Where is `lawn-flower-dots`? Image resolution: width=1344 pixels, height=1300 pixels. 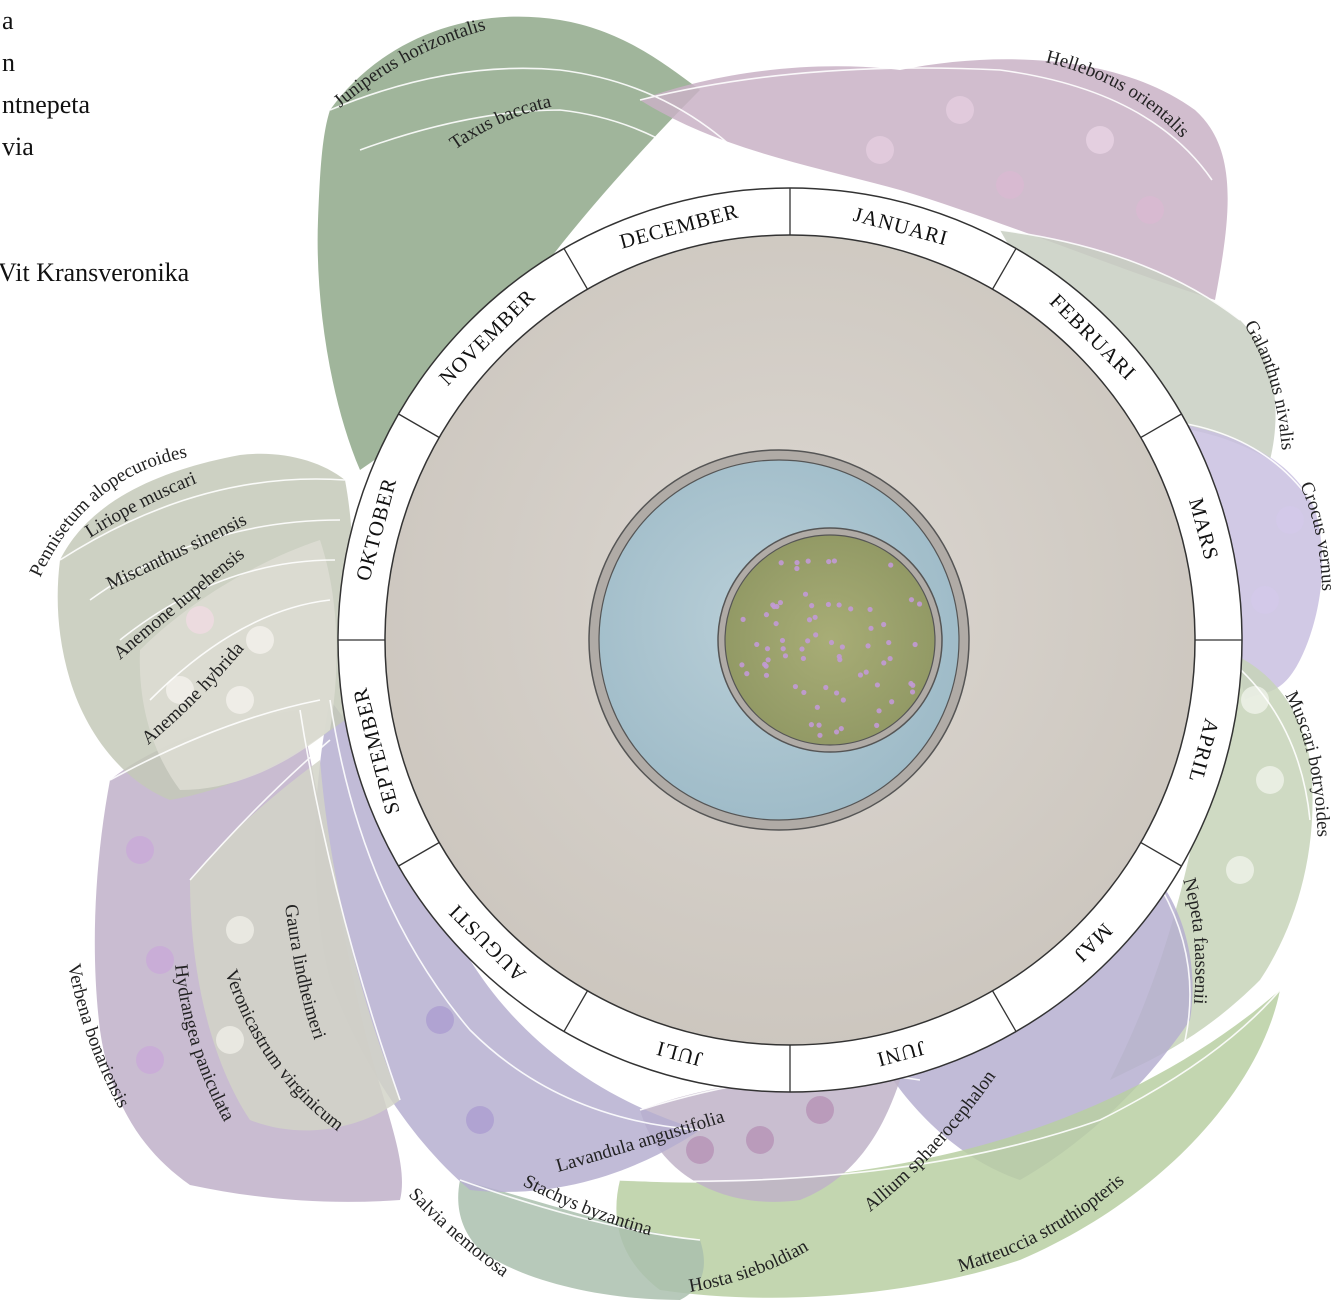 lawn-flower-dots is located at coordinates (831, 648).